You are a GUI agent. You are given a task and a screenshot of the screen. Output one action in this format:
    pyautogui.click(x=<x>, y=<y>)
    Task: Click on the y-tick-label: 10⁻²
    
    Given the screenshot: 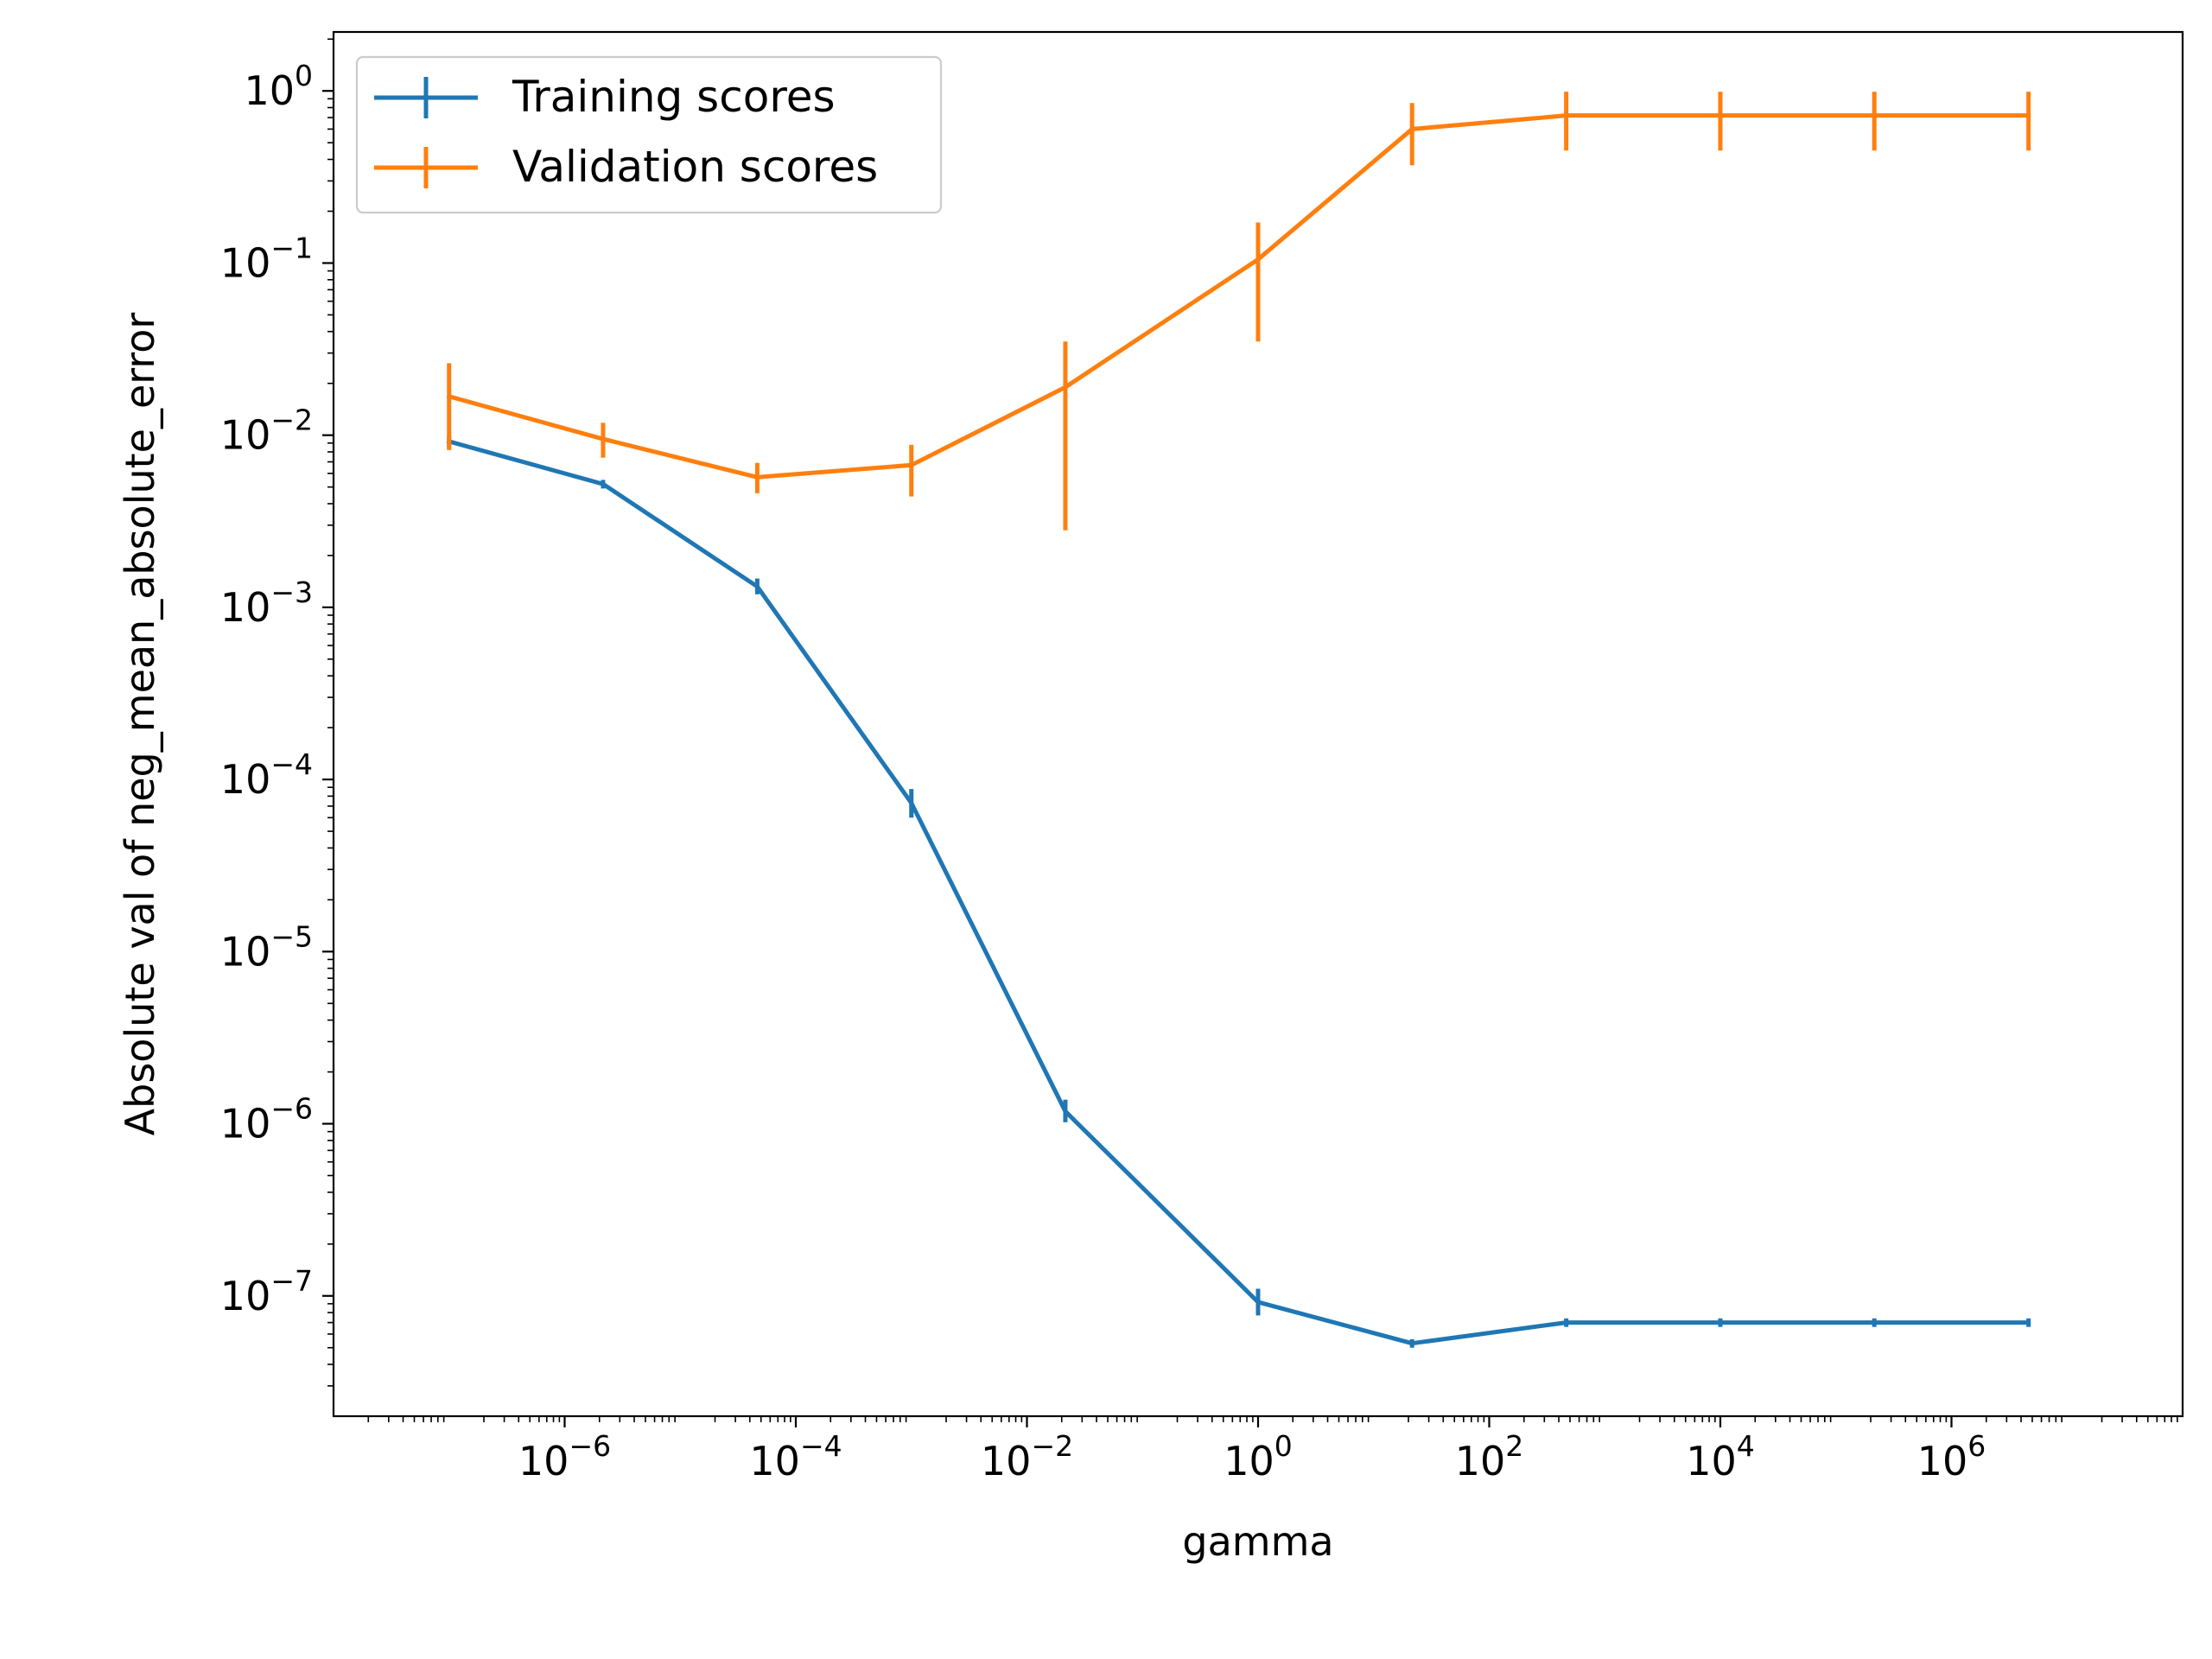 What is the action you would take?
    pyautogui.click(x=266, y=431)
    